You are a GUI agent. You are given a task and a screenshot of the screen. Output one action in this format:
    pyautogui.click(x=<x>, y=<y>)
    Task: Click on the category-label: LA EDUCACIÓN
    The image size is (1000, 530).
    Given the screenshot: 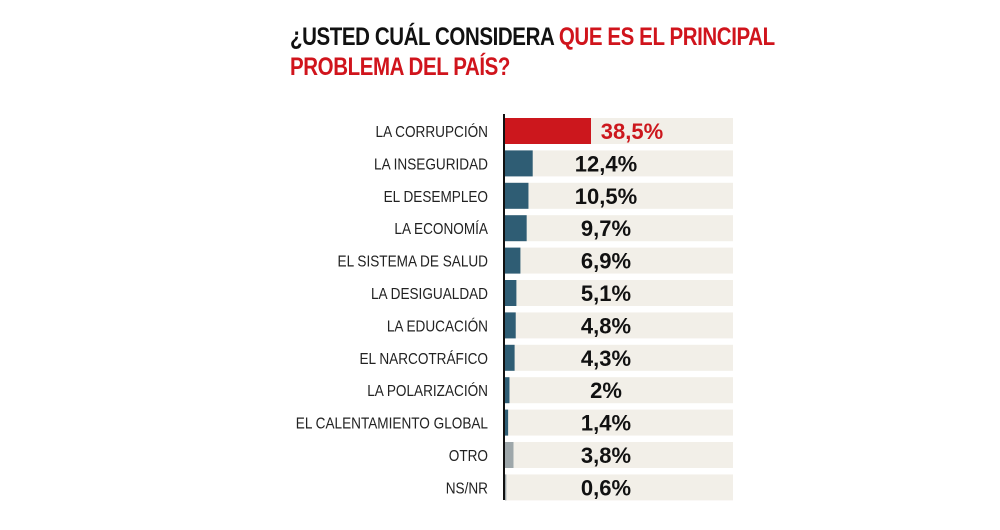 What is the action you would take?
    pyautogui.click(x=437, y=326)
    